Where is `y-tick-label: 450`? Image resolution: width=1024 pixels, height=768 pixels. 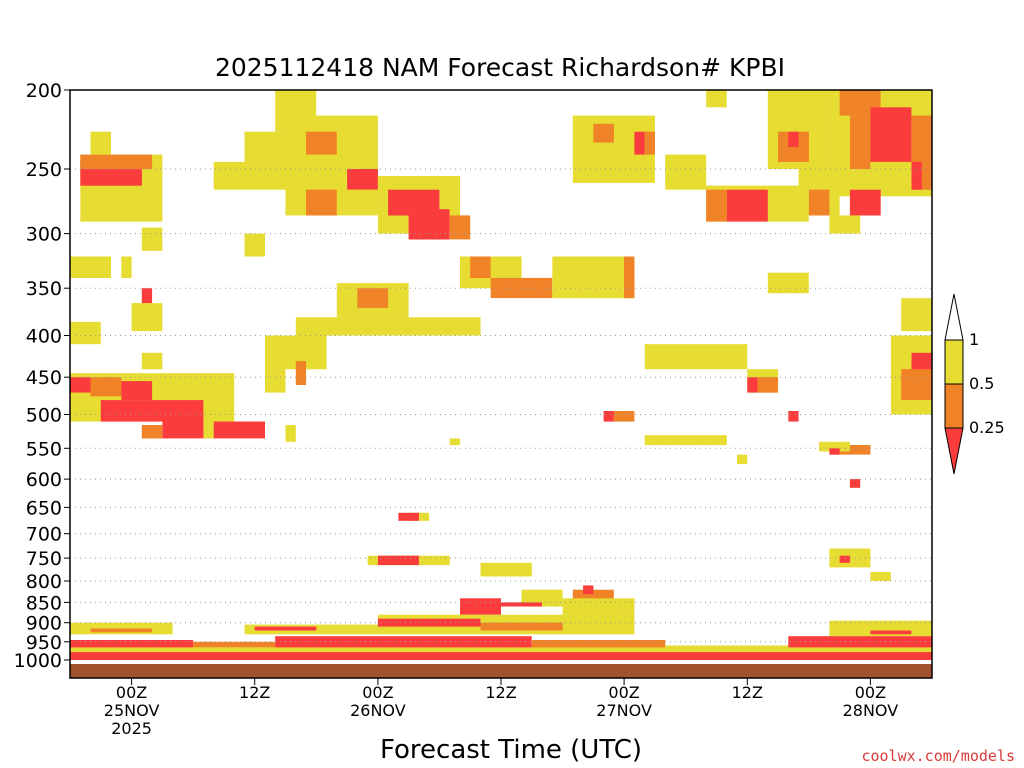
y-tick-label: 450 is located at coordinates (44, 378).